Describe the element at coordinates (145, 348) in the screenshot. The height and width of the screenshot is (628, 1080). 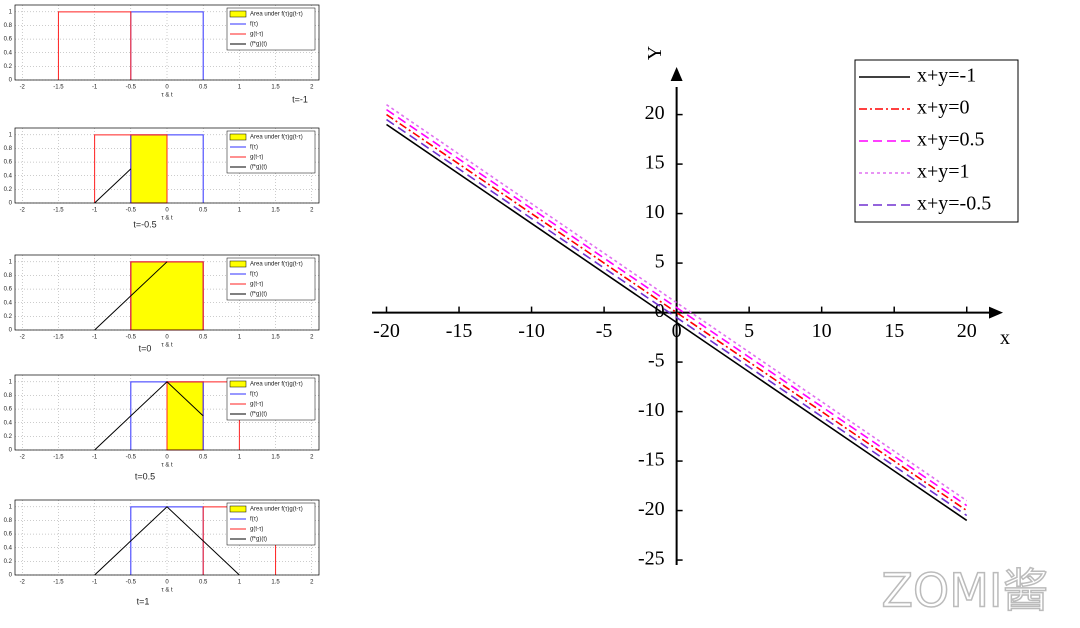
I see `annotation: t=0` at that location.